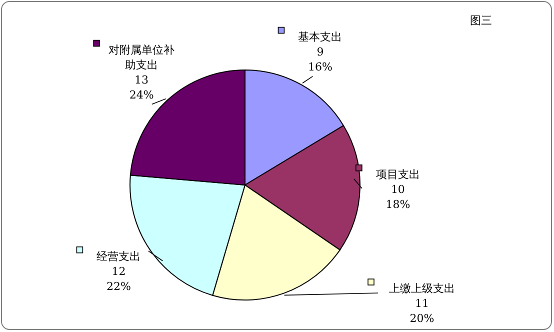 This screenshot has height=332, width=554. I want to click on text: 图三, so click(481, 20).